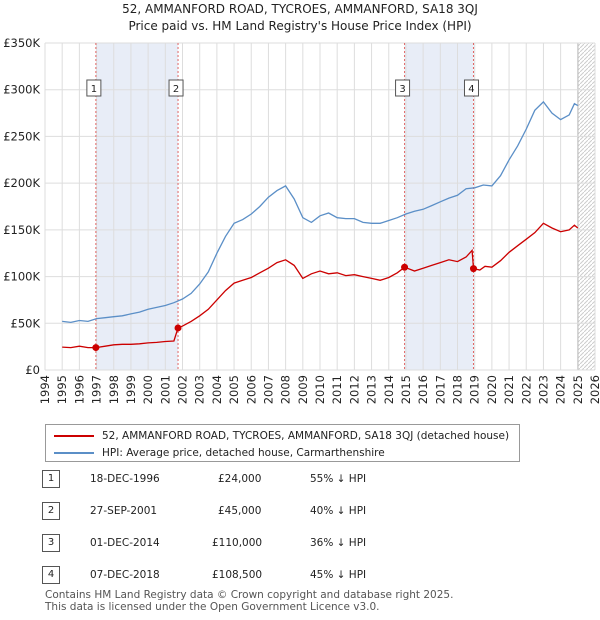 This screenshot has height=620, width=600. I want to click on sale-row: 2 27-SEP-2001 £45,000 40% ↓ HPI, so click(240, 512).